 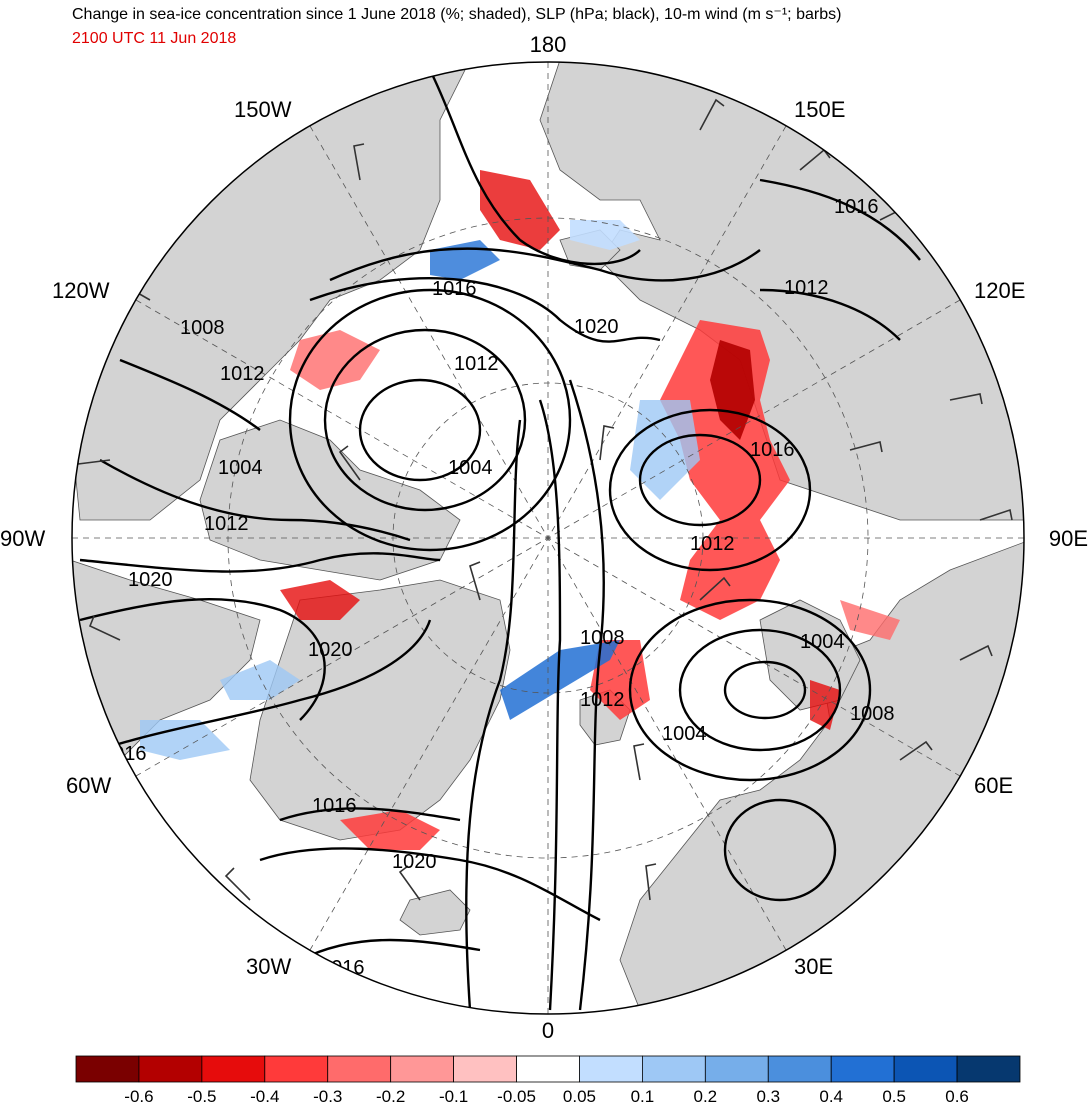 I want to click on colorbar-tick-label: -0.6, so click(x=138, y=1096).